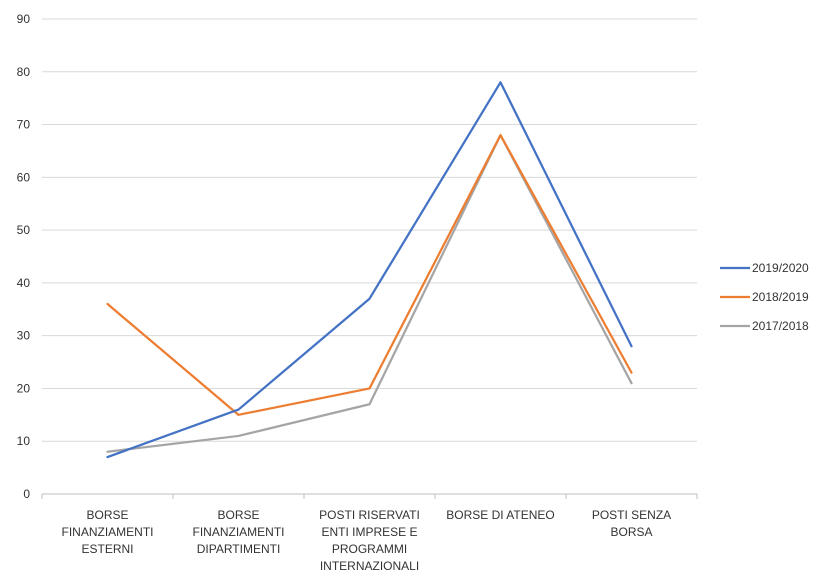  What do you see at coordinates (107, 549) in the screenshot?
I see `x-category-label-line: ESTERNI` at bounding box center [107, 549].